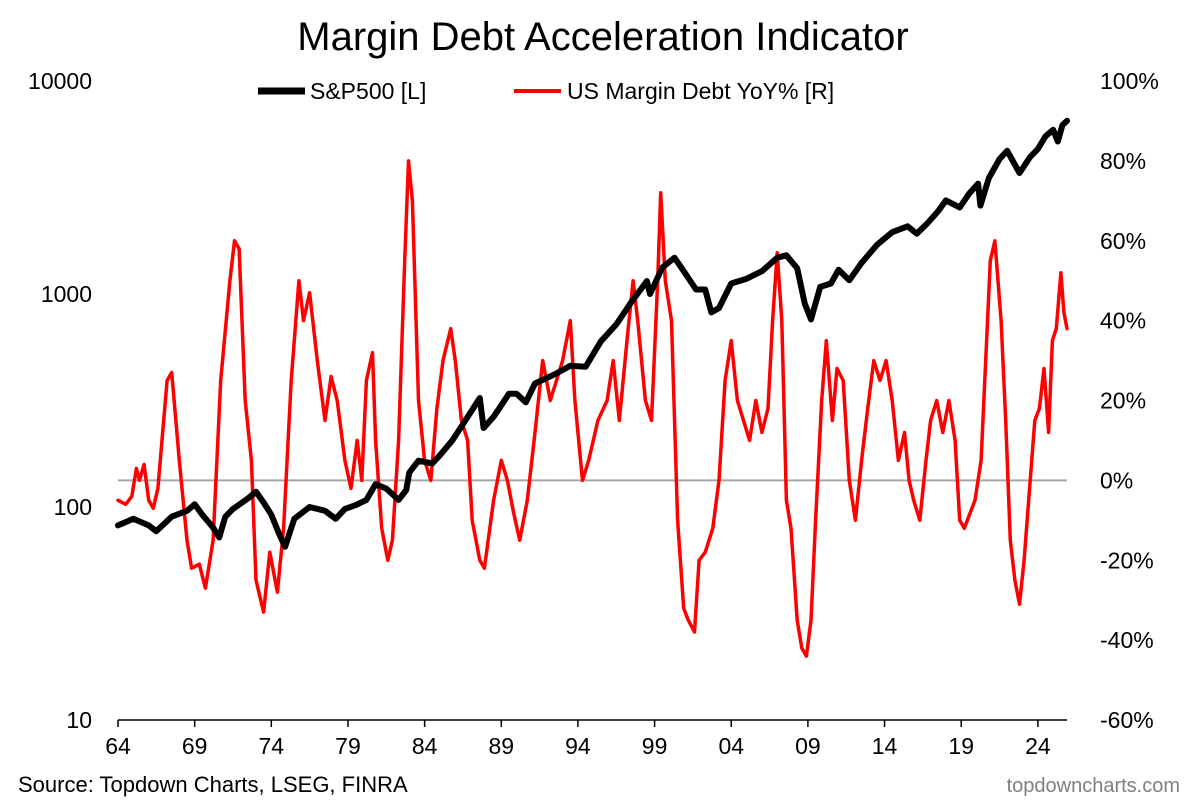 The height and width of the screenshot is (806, 1200). Describe the element at coordinates (66, 294) in the screenshot. I see `y-left-tick-label: 1000` at that location.